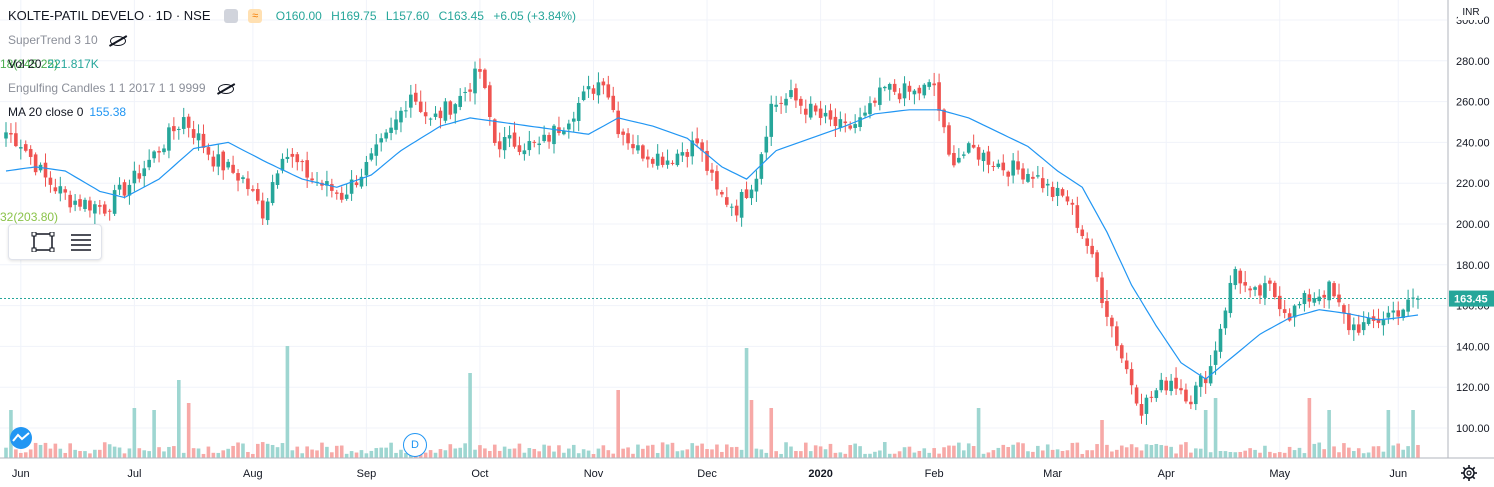 Image resolution: width=1494 pixels, height=487 pixels. What do you see at coordinates (109, 15) in the screenshot?
I see `symbol-title: KOLTE-PATIL DEVELO · 1D · NSE` at bounding box center [109, 15].